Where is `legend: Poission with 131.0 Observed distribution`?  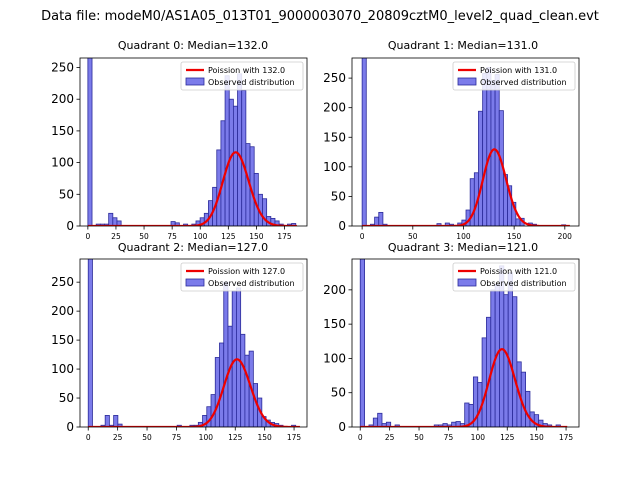 legend: Poission with 131.0 Observed distribution is located at coordinates (514, 76).